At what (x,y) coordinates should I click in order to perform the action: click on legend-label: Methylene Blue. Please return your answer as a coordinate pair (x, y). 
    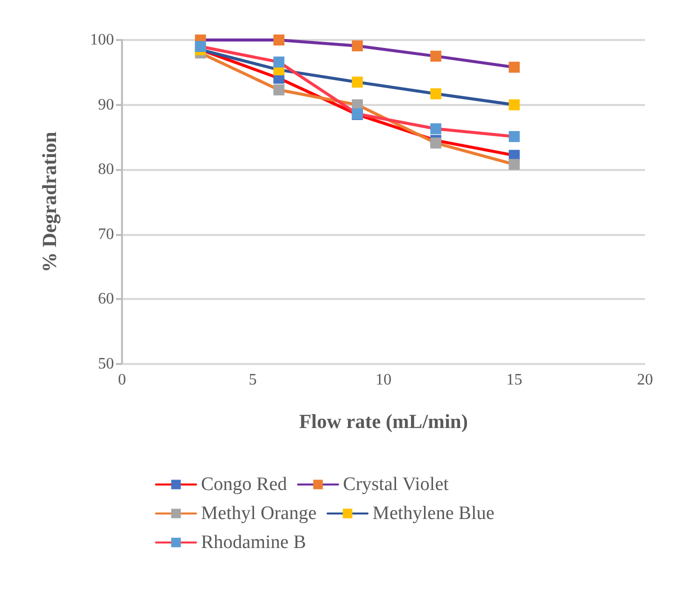
    Looking at the image, I should click on (433, 513).